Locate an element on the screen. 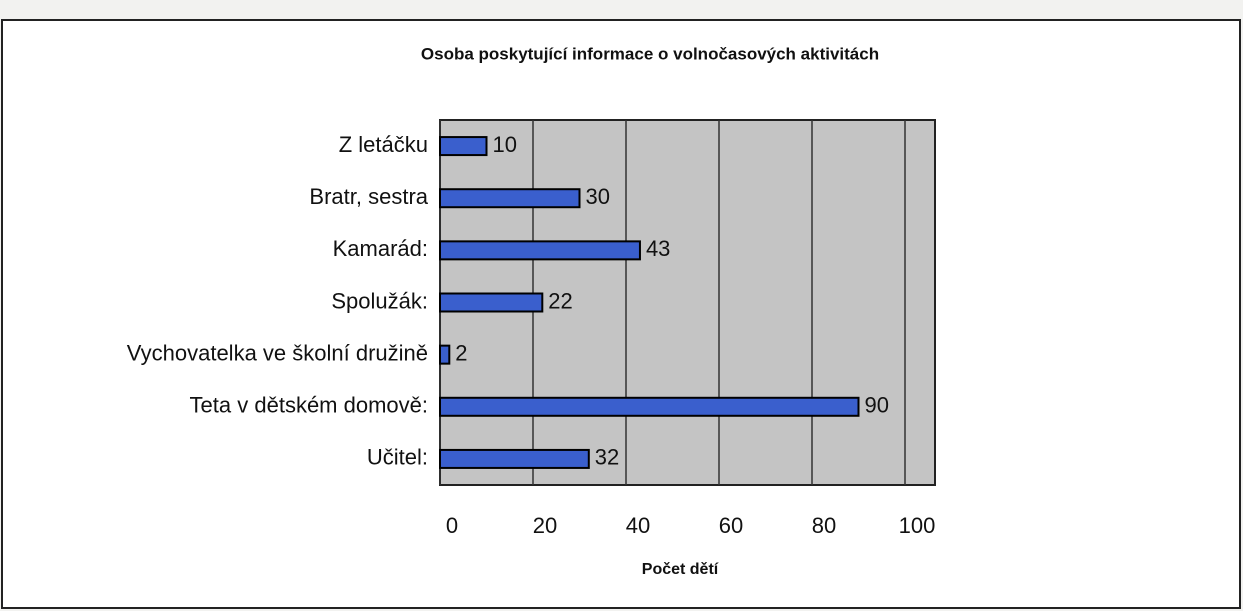 This screenshot has width=1243, height=611. value-label: 10 is located at coordinates (505, 144).